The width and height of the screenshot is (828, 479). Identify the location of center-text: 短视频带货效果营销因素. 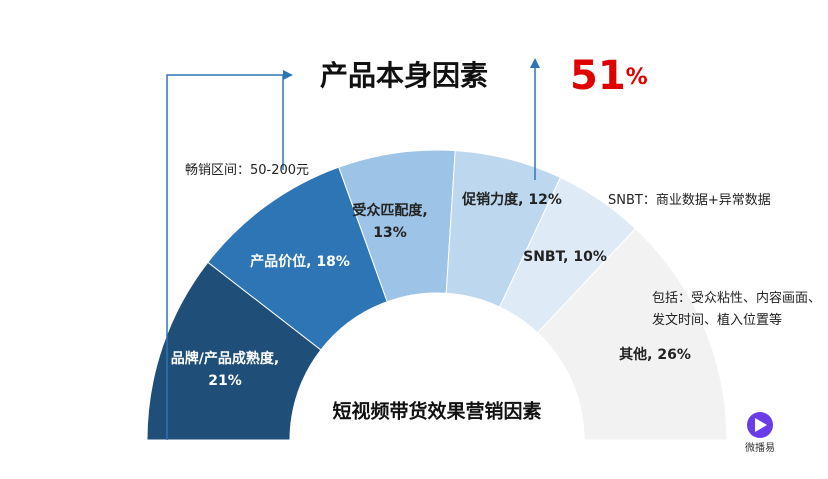
(436, 411).